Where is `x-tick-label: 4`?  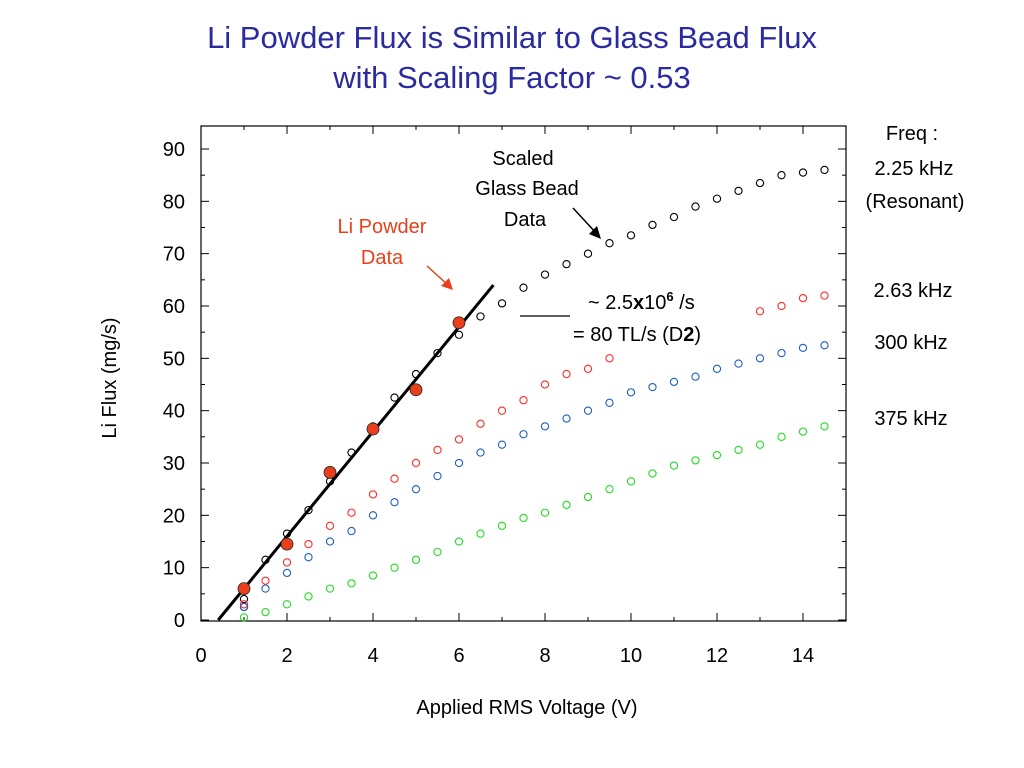 x-tick-label: 4 is located at coordinates (372, 656).